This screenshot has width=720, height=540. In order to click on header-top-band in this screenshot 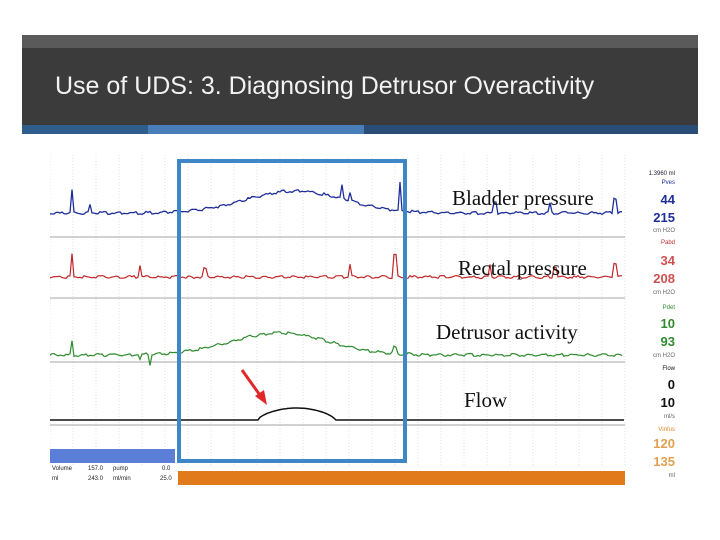, I will do `click(360, 41)`.